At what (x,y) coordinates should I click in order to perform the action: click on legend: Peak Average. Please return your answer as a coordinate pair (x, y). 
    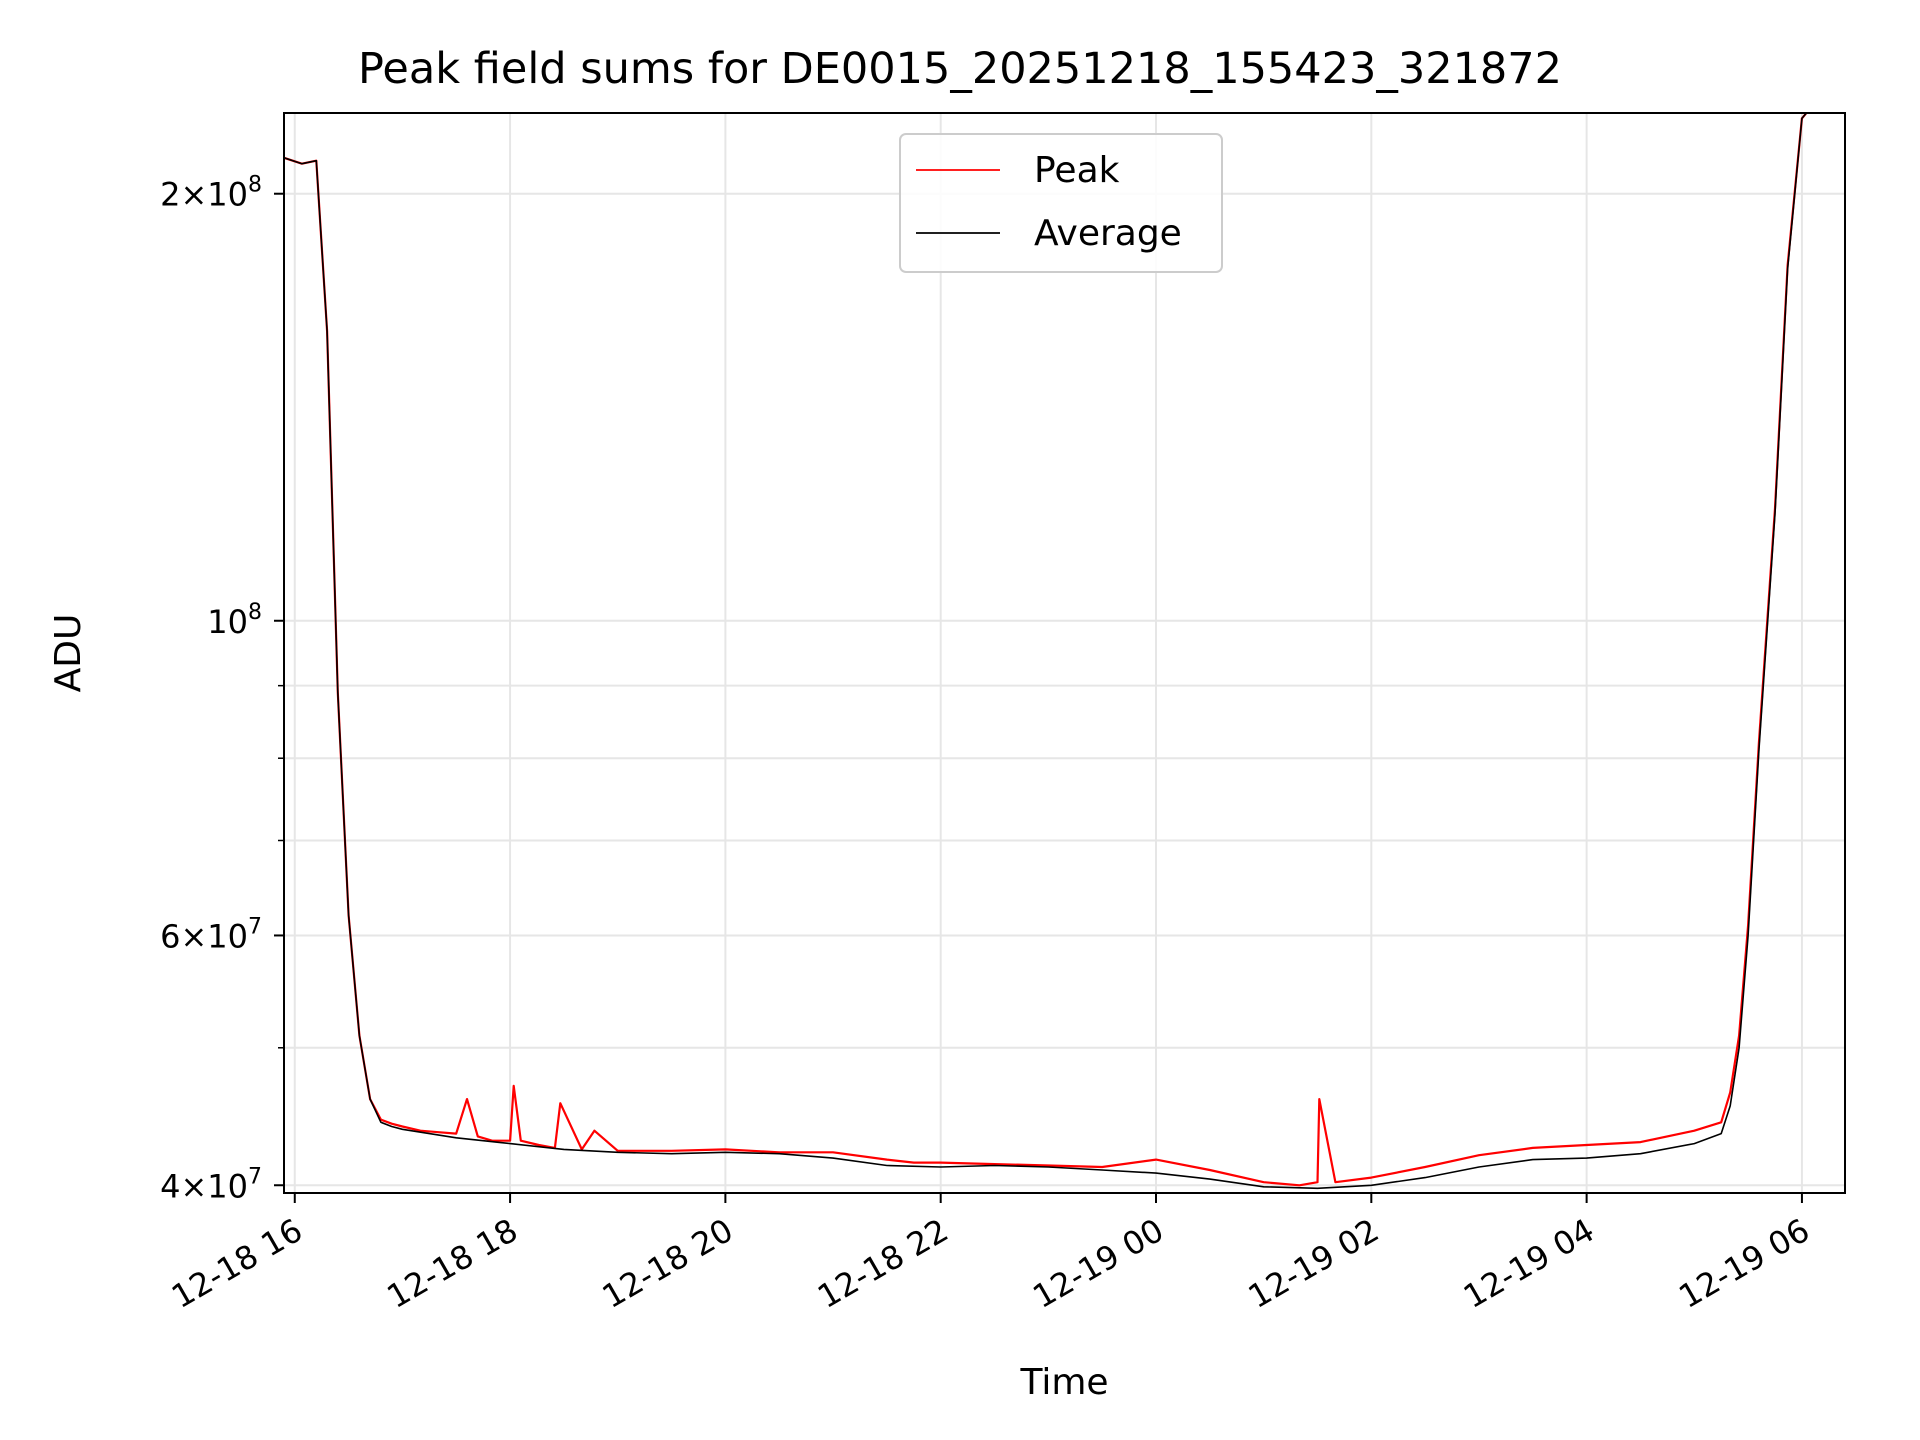
    Looking at the image, I should click on (1061, 203).